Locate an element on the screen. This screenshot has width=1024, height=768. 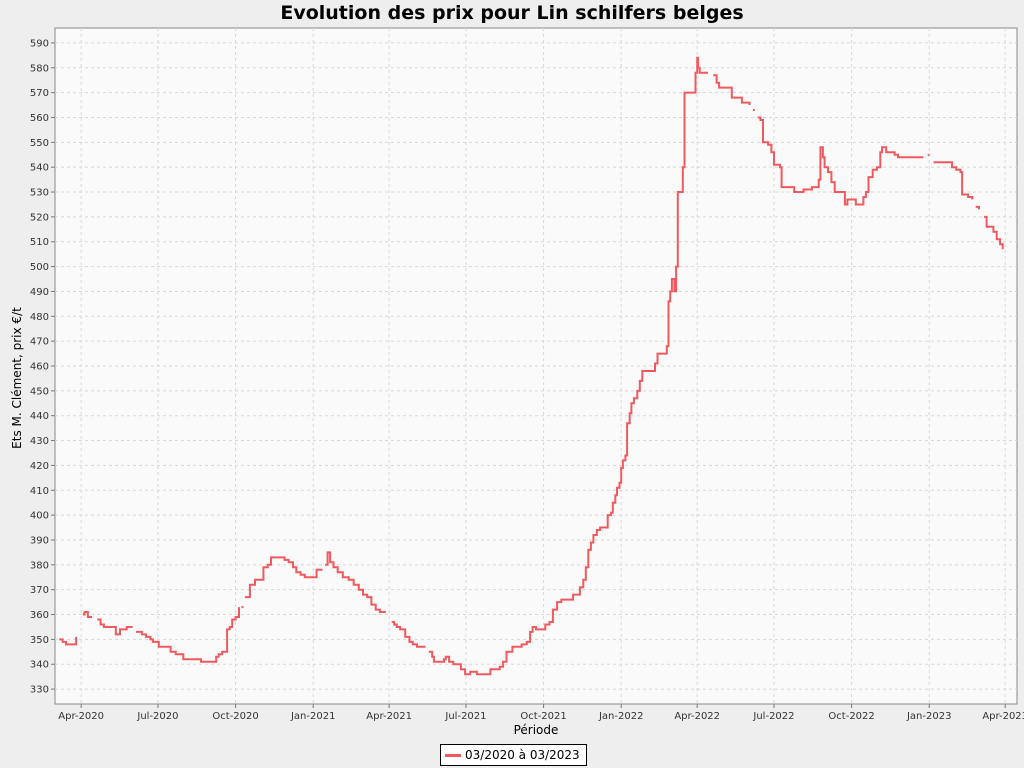
x-tick-label: Jan-2021 is located at coordinates (312, 716).